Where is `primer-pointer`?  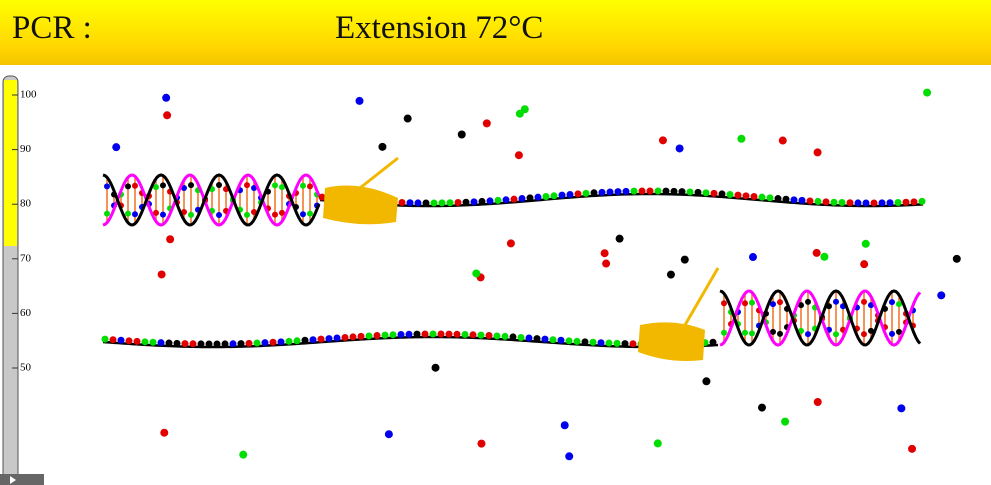
primer-pointer is located at coordinates (701, 296).